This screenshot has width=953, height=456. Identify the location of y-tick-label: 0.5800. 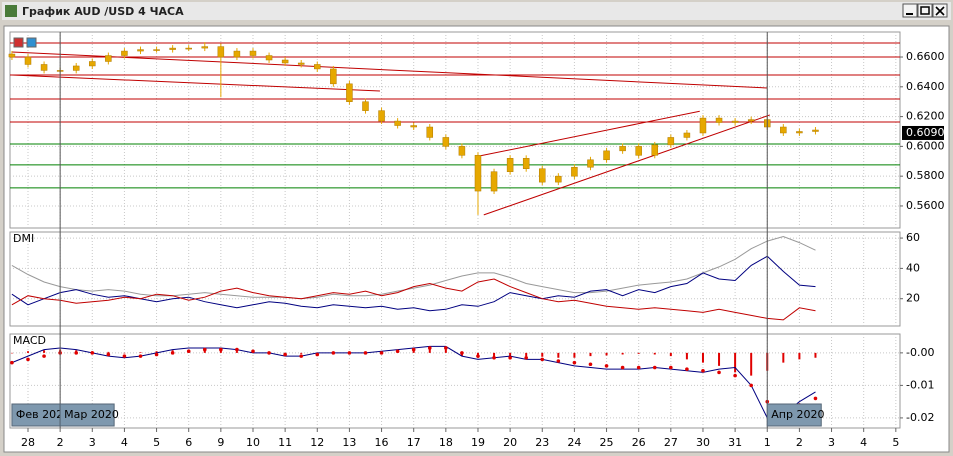
(925, 175).